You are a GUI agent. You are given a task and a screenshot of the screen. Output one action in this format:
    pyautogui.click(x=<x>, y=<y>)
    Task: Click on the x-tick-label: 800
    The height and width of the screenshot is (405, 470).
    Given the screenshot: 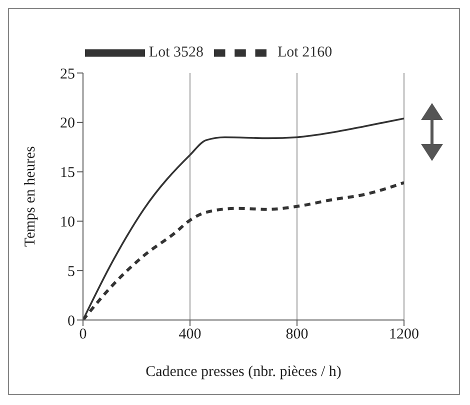 What is the action you would take?
    pyautogui.click(x=297, y=334)
    